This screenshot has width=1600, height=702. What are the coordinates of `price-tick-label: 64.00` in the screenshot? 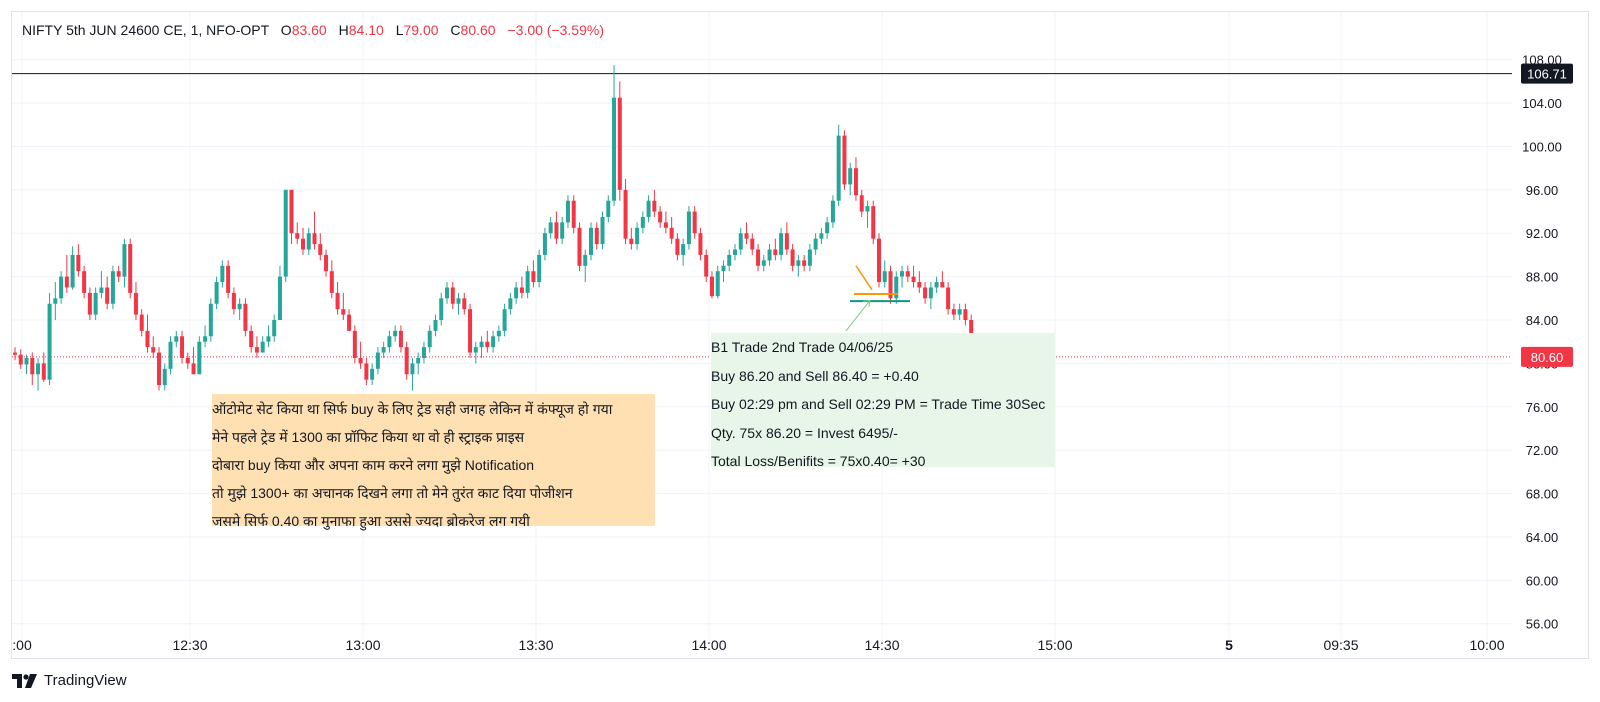 It's located at (1542, 537).